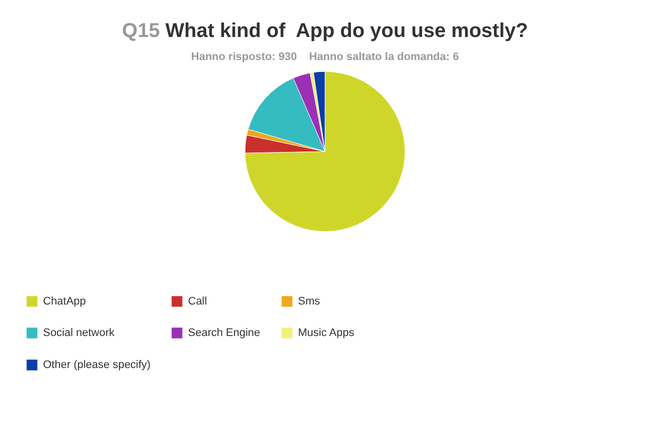 This screenshot has width=650, height=433. What do you see at coordinates (224, 333) in the screenshot?
I see `legend-label: Search Engine` at bounding box center [224, 333].